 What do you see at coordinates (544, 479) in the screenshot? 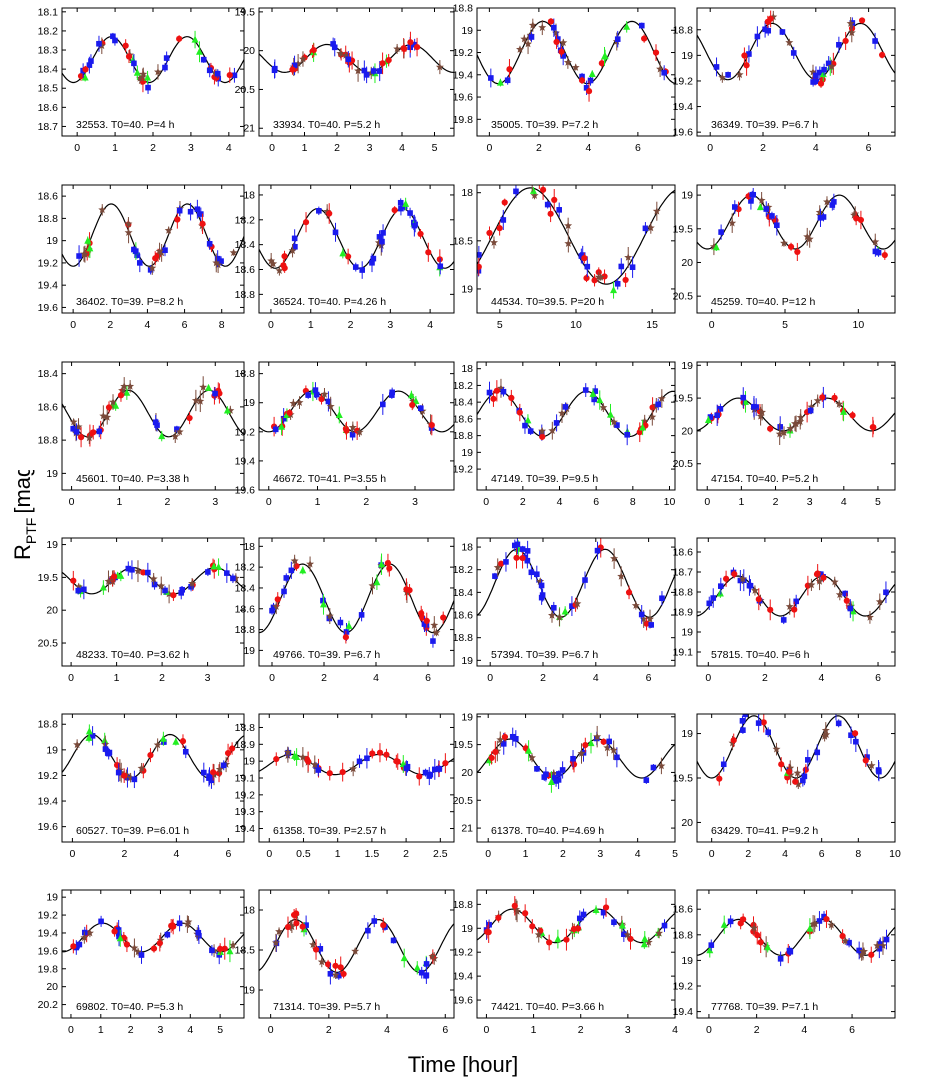
I see `panel-label: 47149. T0=39. P=9.5 h` at bounding box center [544, 479].